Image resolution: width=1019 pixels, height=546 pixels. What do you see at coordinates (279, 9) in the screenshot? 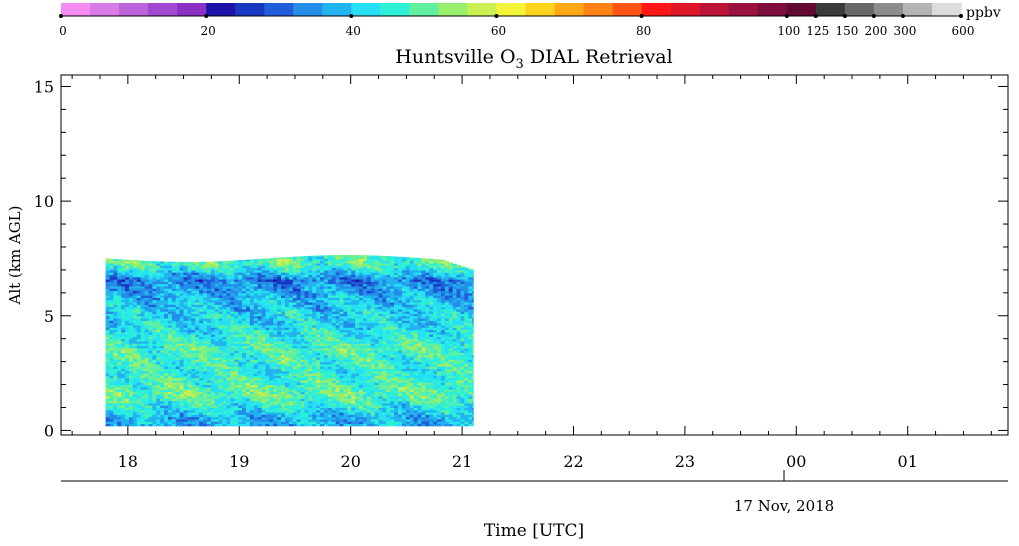
I see `colorbar-swatch` at bounding box center [279, 9].